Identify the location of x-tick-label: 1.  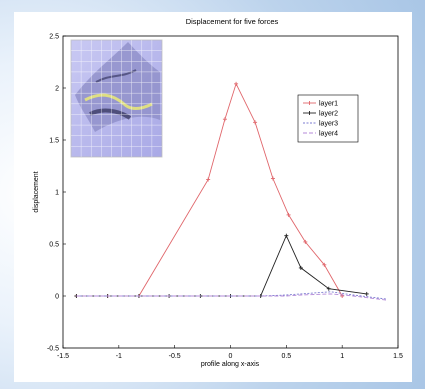
(342, 356).